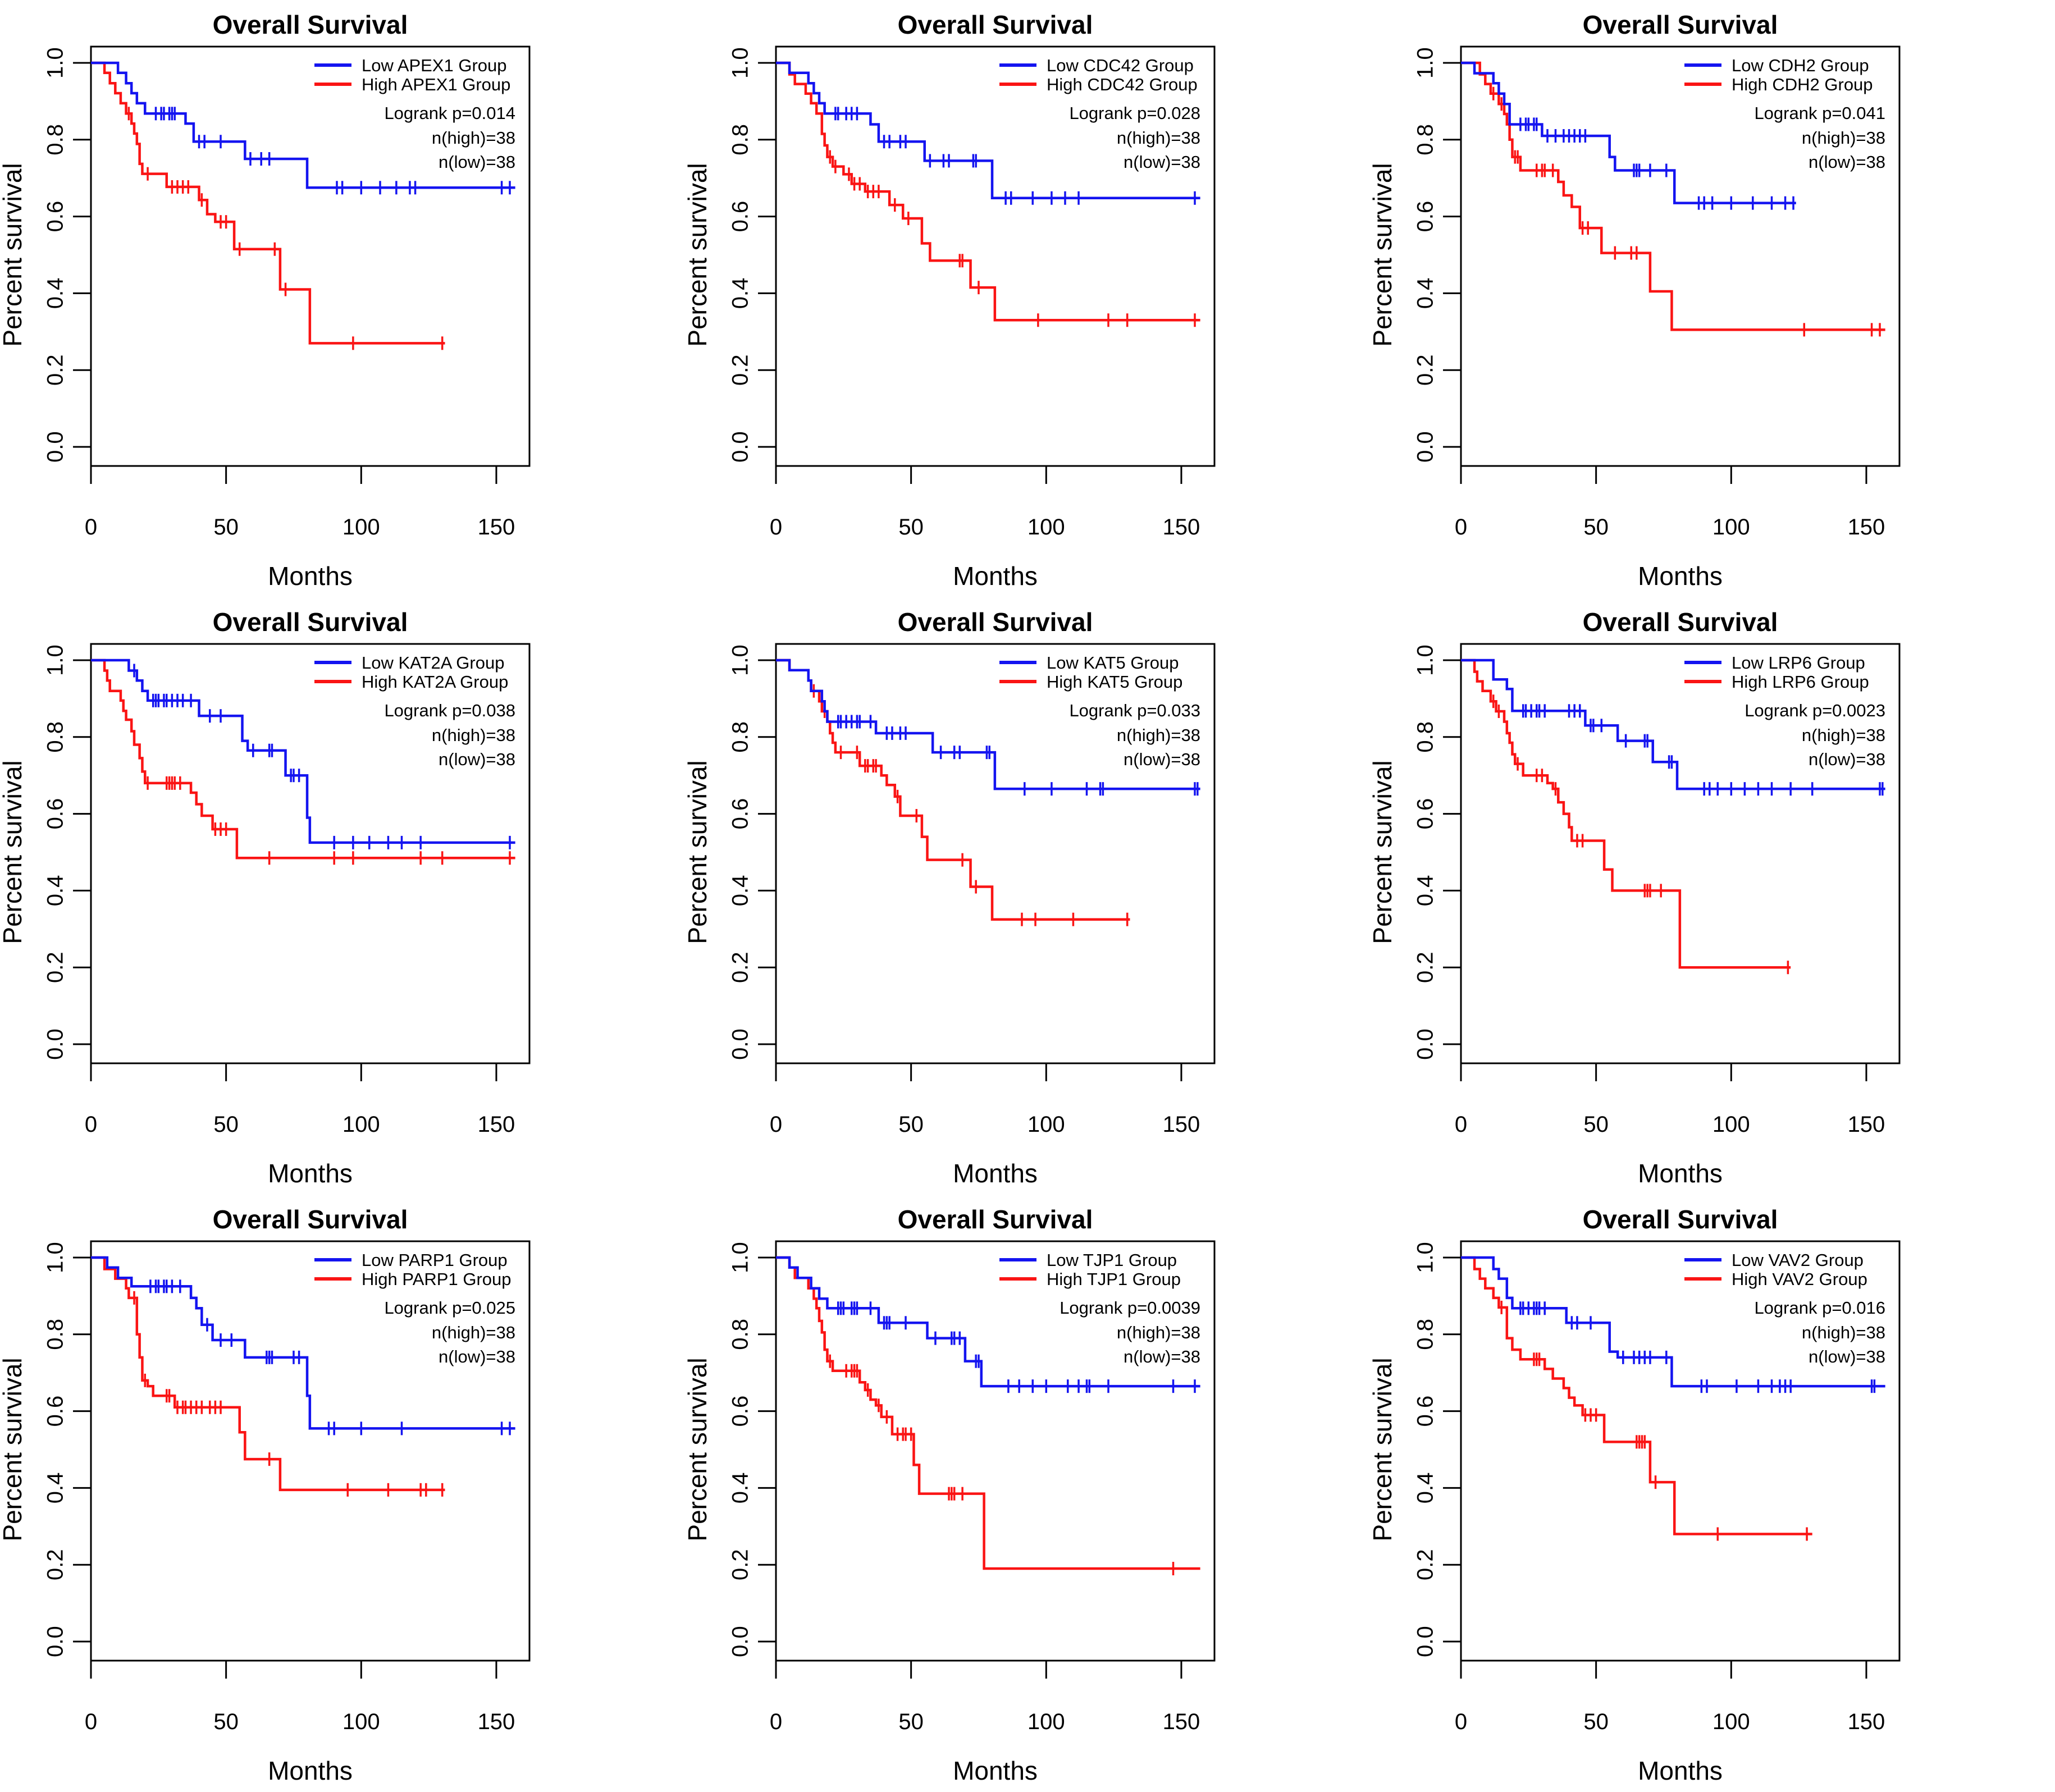 This screenshot has height=1792, width=2055. I want to click on legend-label-low: Low KAT2A Group, so click(433, 663).